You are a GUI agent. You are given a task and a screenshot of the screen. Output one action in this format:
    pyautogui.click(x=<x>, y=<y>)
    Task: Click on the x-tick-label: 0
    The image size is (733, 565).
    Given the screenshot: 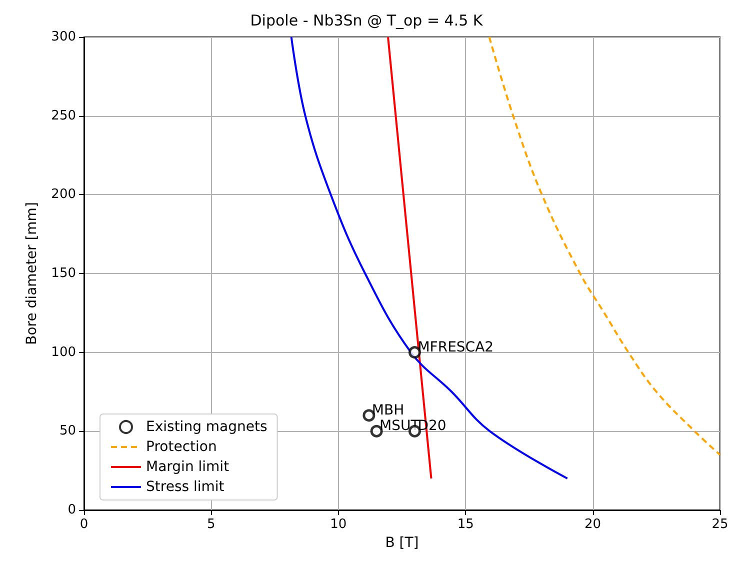 What is the action you would take?
    pyautogui.click(x=84, y=524)
    